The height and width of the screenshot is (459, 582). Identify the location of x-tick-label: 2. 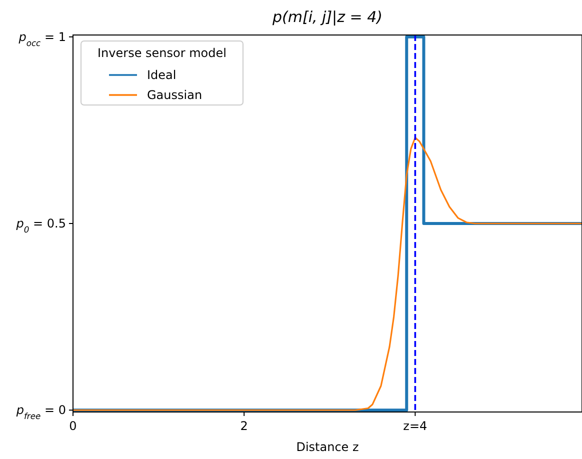
(244, 426).